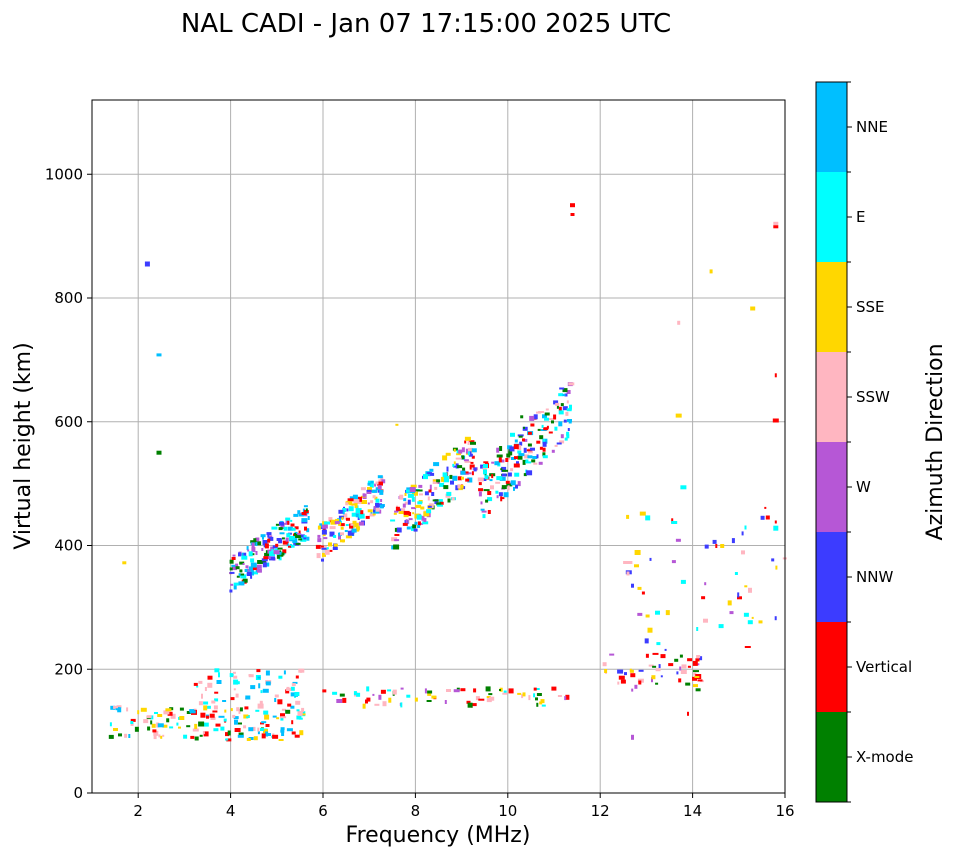 The image size is (958, 857). What do you see at coordinates (23, 445) in the screenshot?
I see `y-axis-label: Virtual height (km)` at bounding box center [23, 445].